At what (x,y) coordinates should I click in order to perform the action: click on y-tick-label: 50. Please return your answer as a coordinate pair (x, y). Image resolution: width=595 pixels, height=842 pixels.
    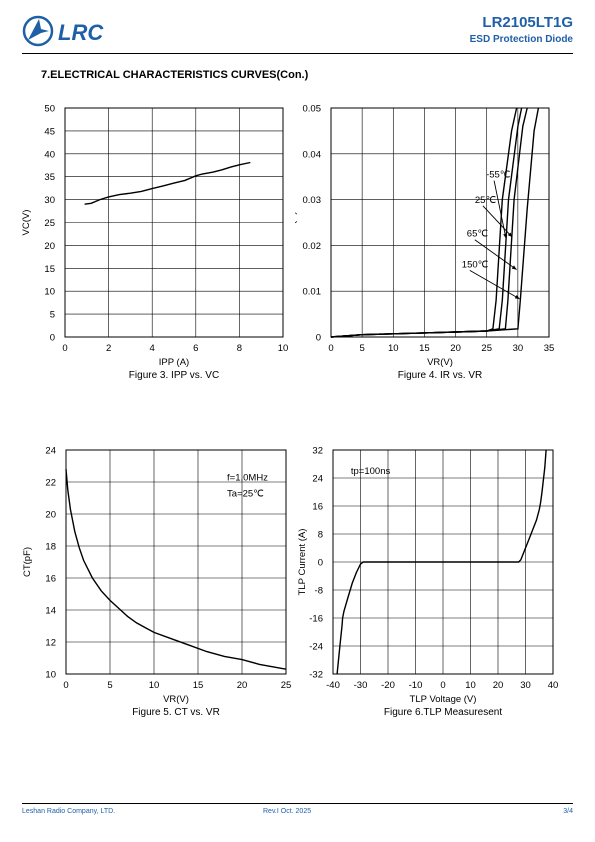
    Looking at the image, I should click on (49, 109).